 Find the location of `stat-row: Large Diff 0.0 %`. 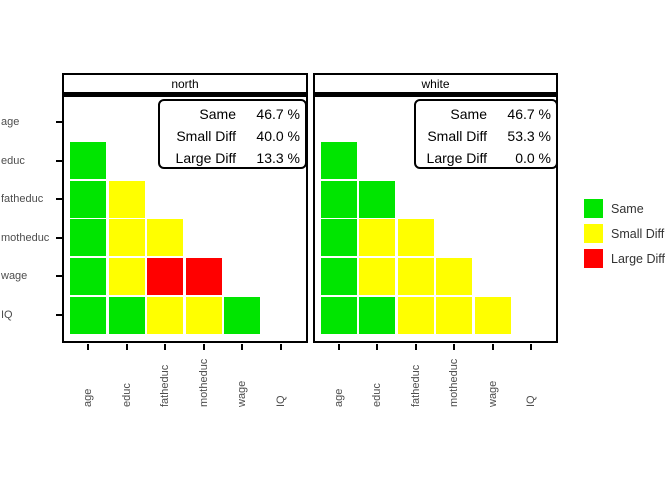

stat-row: Large Diff 0.0 % is located at coordinates (485, 158).